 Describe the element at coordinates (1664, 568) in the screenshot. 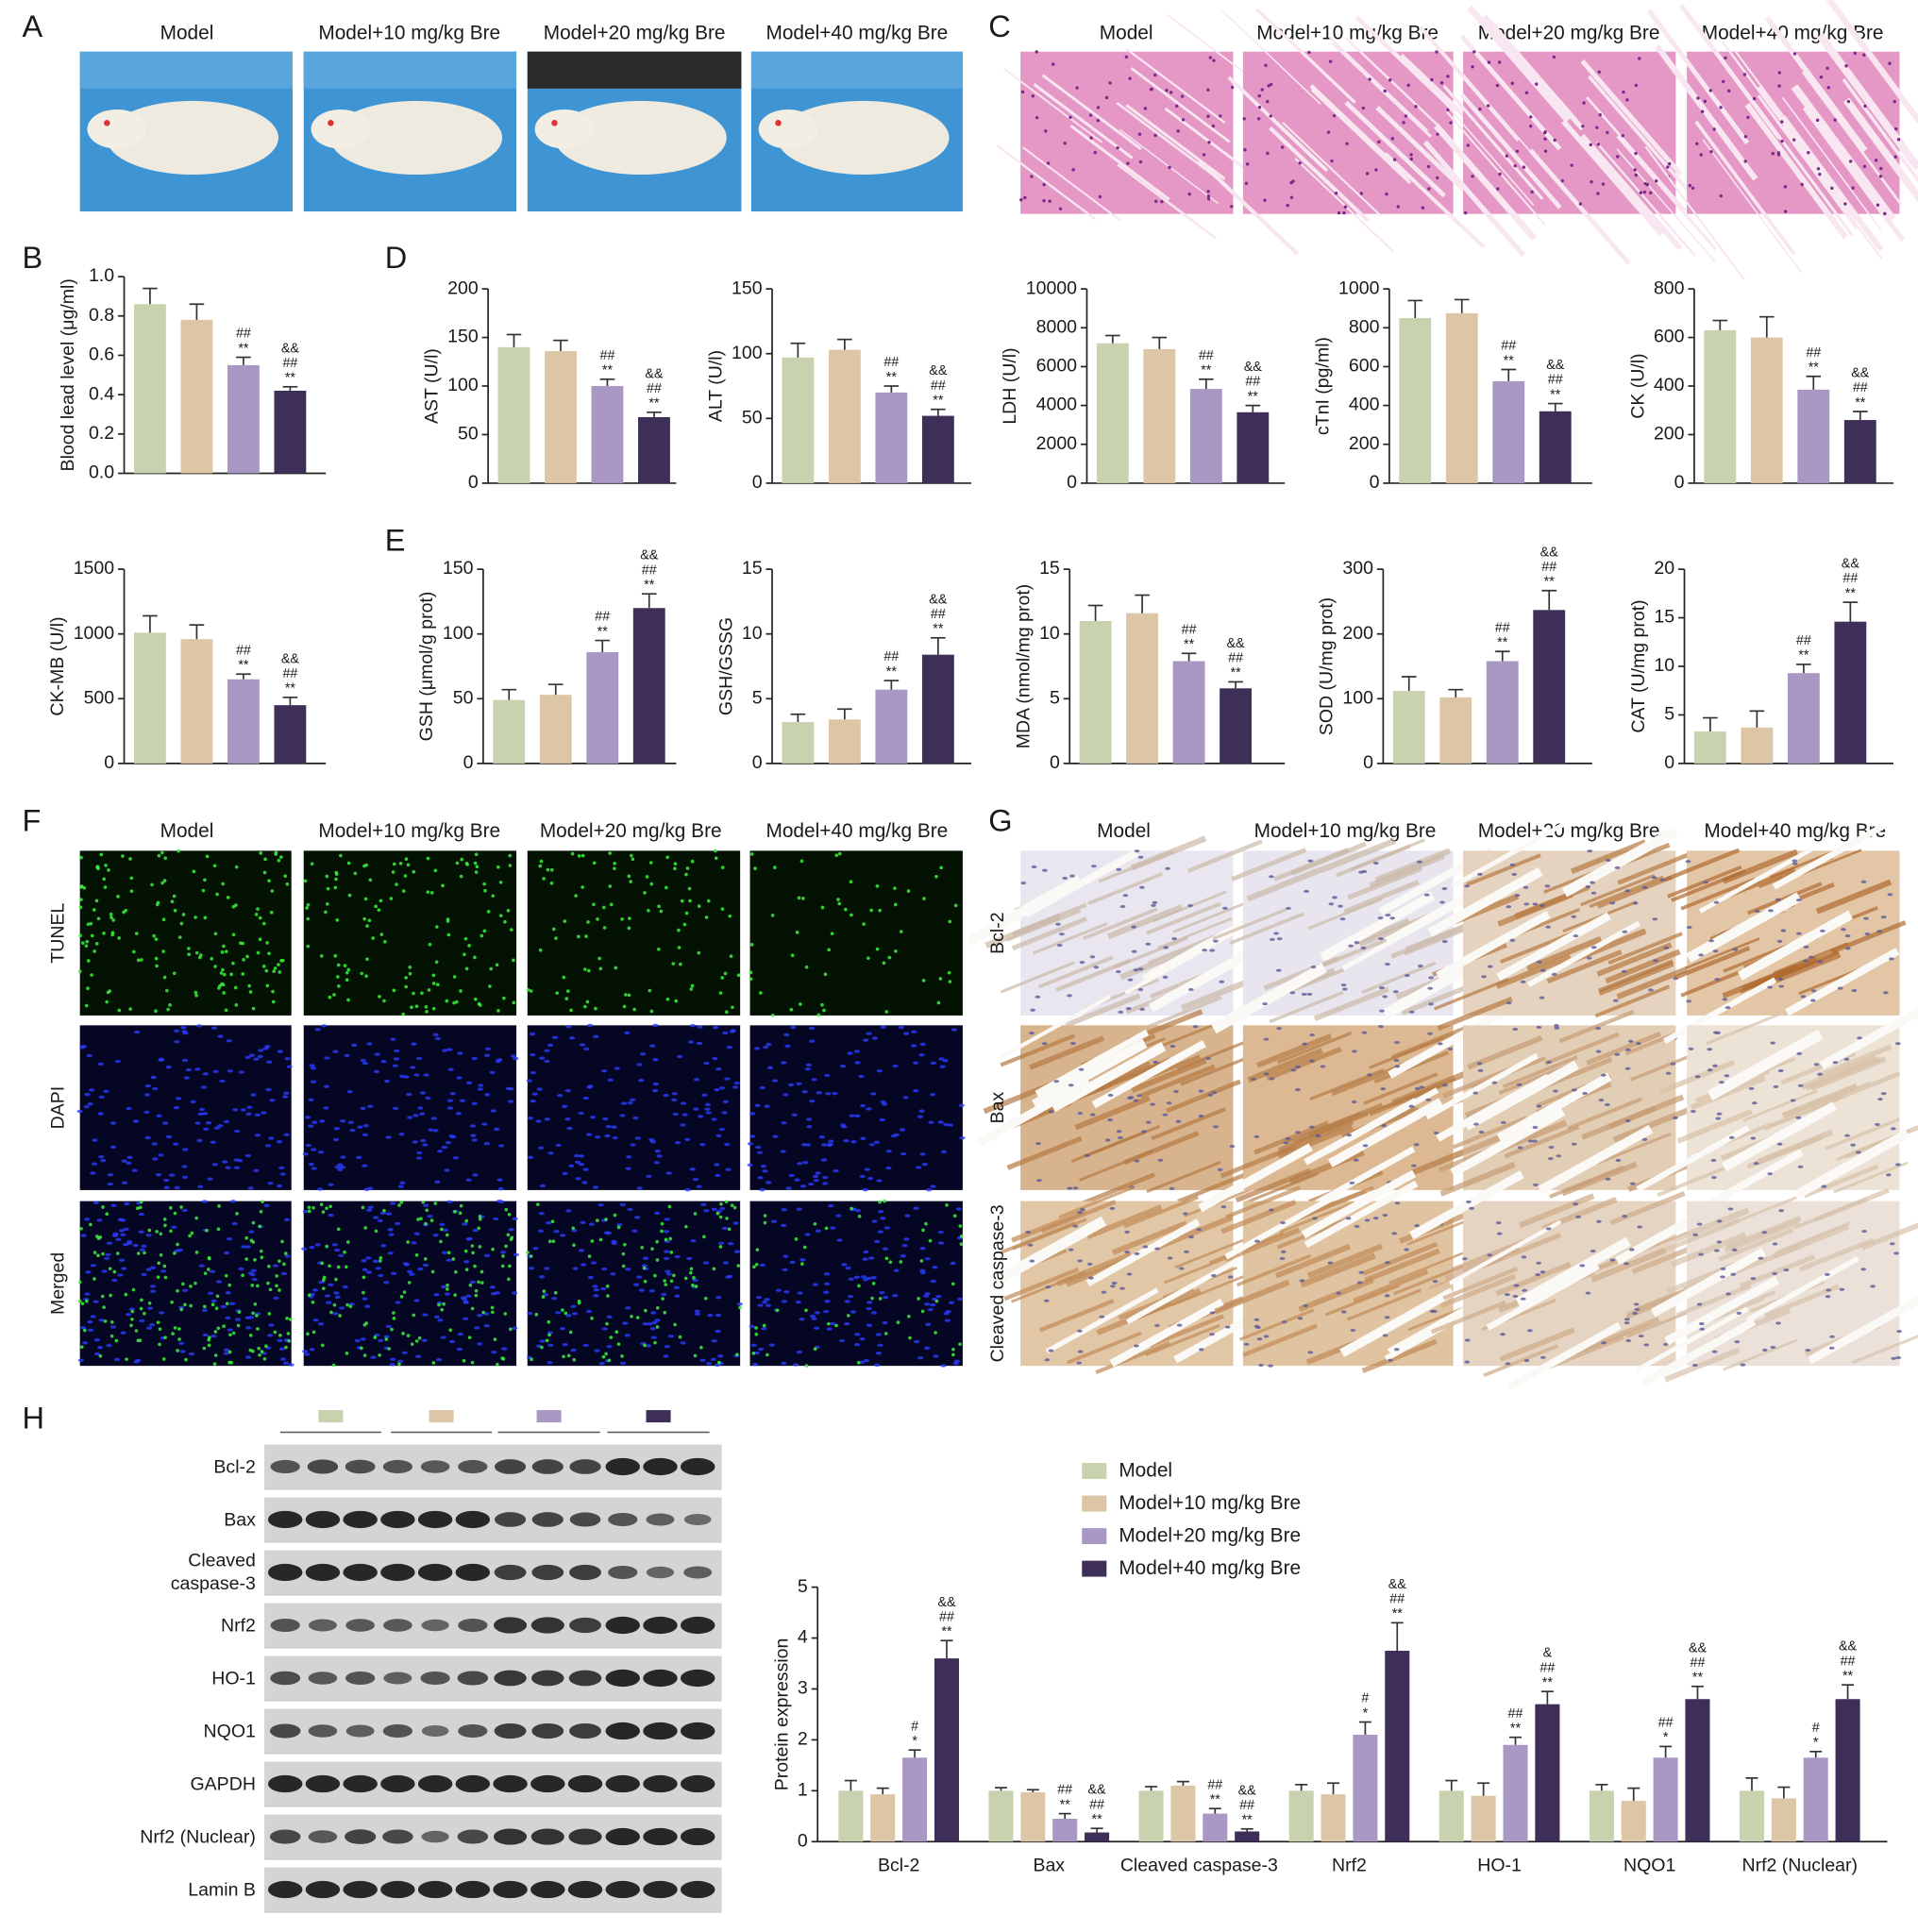

I see `y-tick-label: 20` at that location.